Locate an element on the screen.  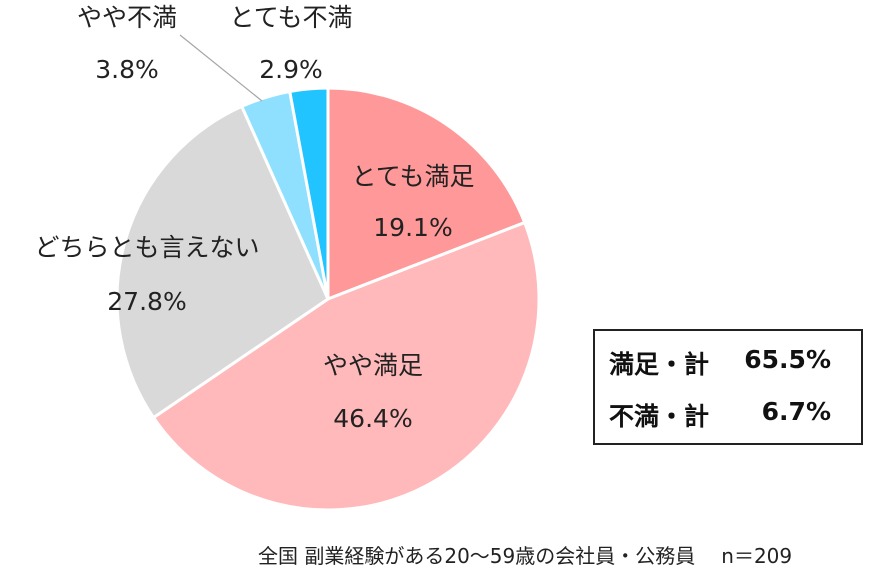
footnote-sample-size: n＝209 is located at coordinates (757, 556).